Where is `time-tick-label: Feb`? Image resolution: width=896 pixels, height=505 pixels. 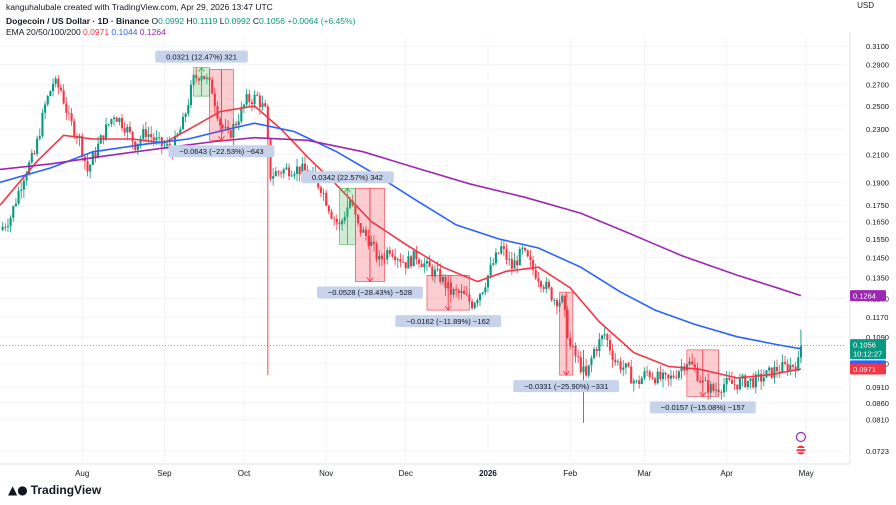 time-tick-label: Feb is located at coordinates (570, 473).